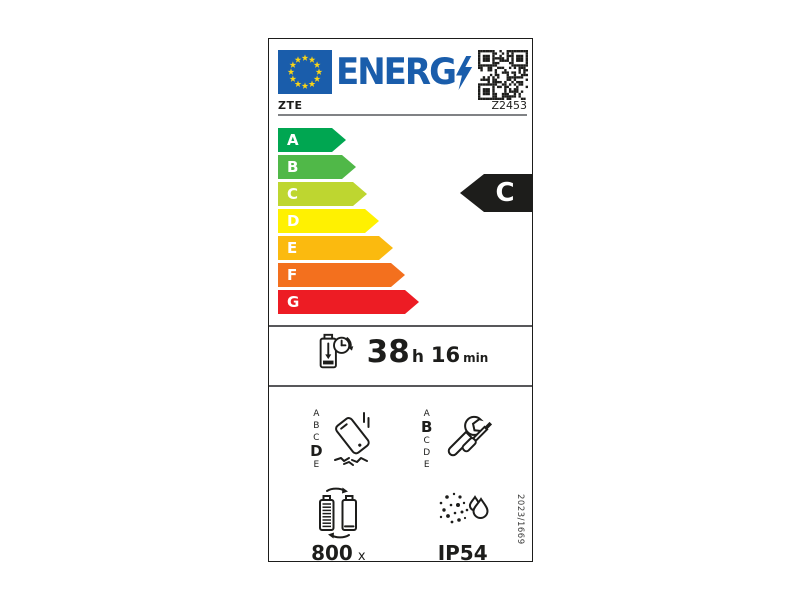 The image size is (800, 600). What do you see at coordinates (396, 72) in the screenshot?
I see `energ-logo-text: ENERG` at bounding box center [396, 72].